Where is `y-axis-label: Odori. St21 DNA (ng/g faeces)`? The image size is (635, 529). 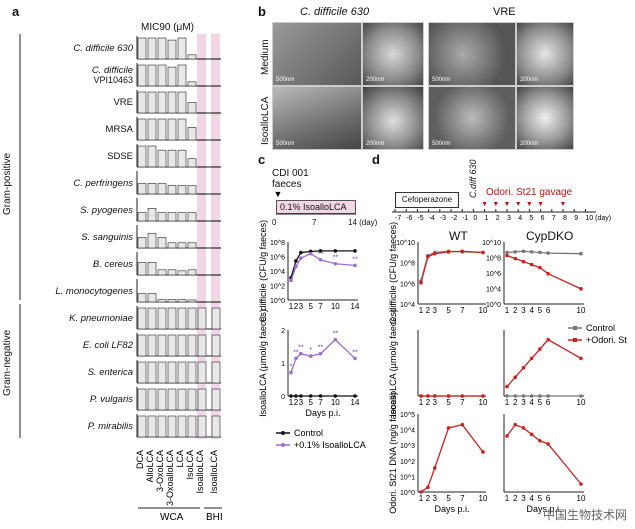 y-axis-label: Odori. St21 DNA (ng/g faeces) is located at coordinates (393, 453).